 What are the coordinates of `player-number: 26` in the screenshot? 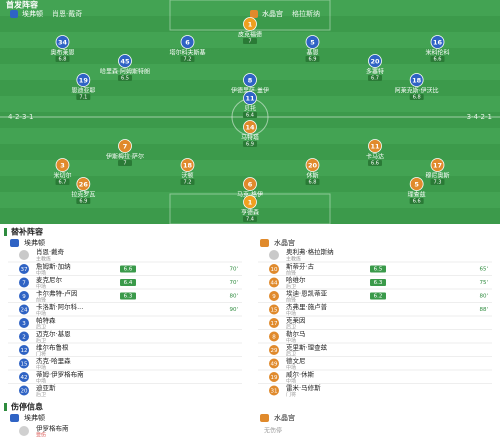 It's located at (84, 185).